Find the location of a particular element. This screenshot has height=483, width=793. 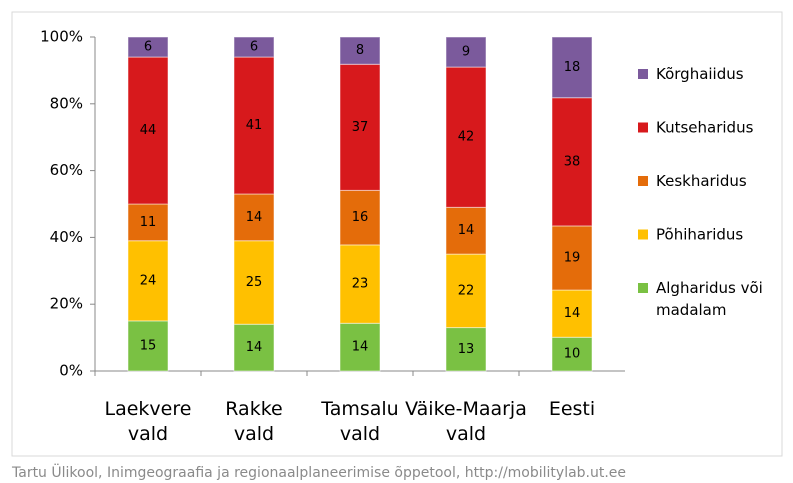

data-label: 22 is located at coordinates (466, 290).